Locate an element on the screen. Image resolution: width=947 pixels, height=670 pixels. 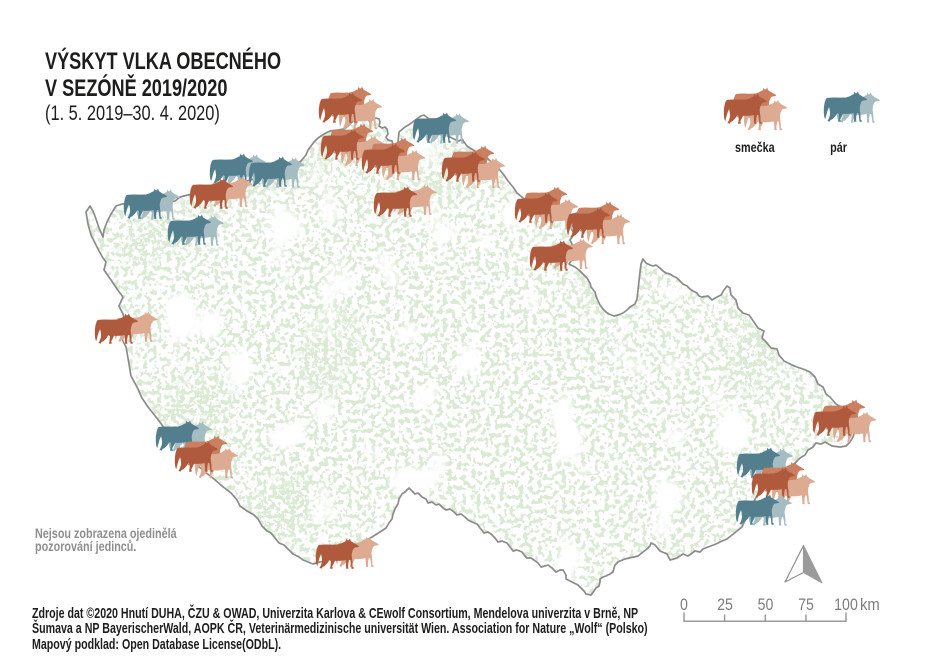
svg-text: 25 is located at coordinates (725, 605).